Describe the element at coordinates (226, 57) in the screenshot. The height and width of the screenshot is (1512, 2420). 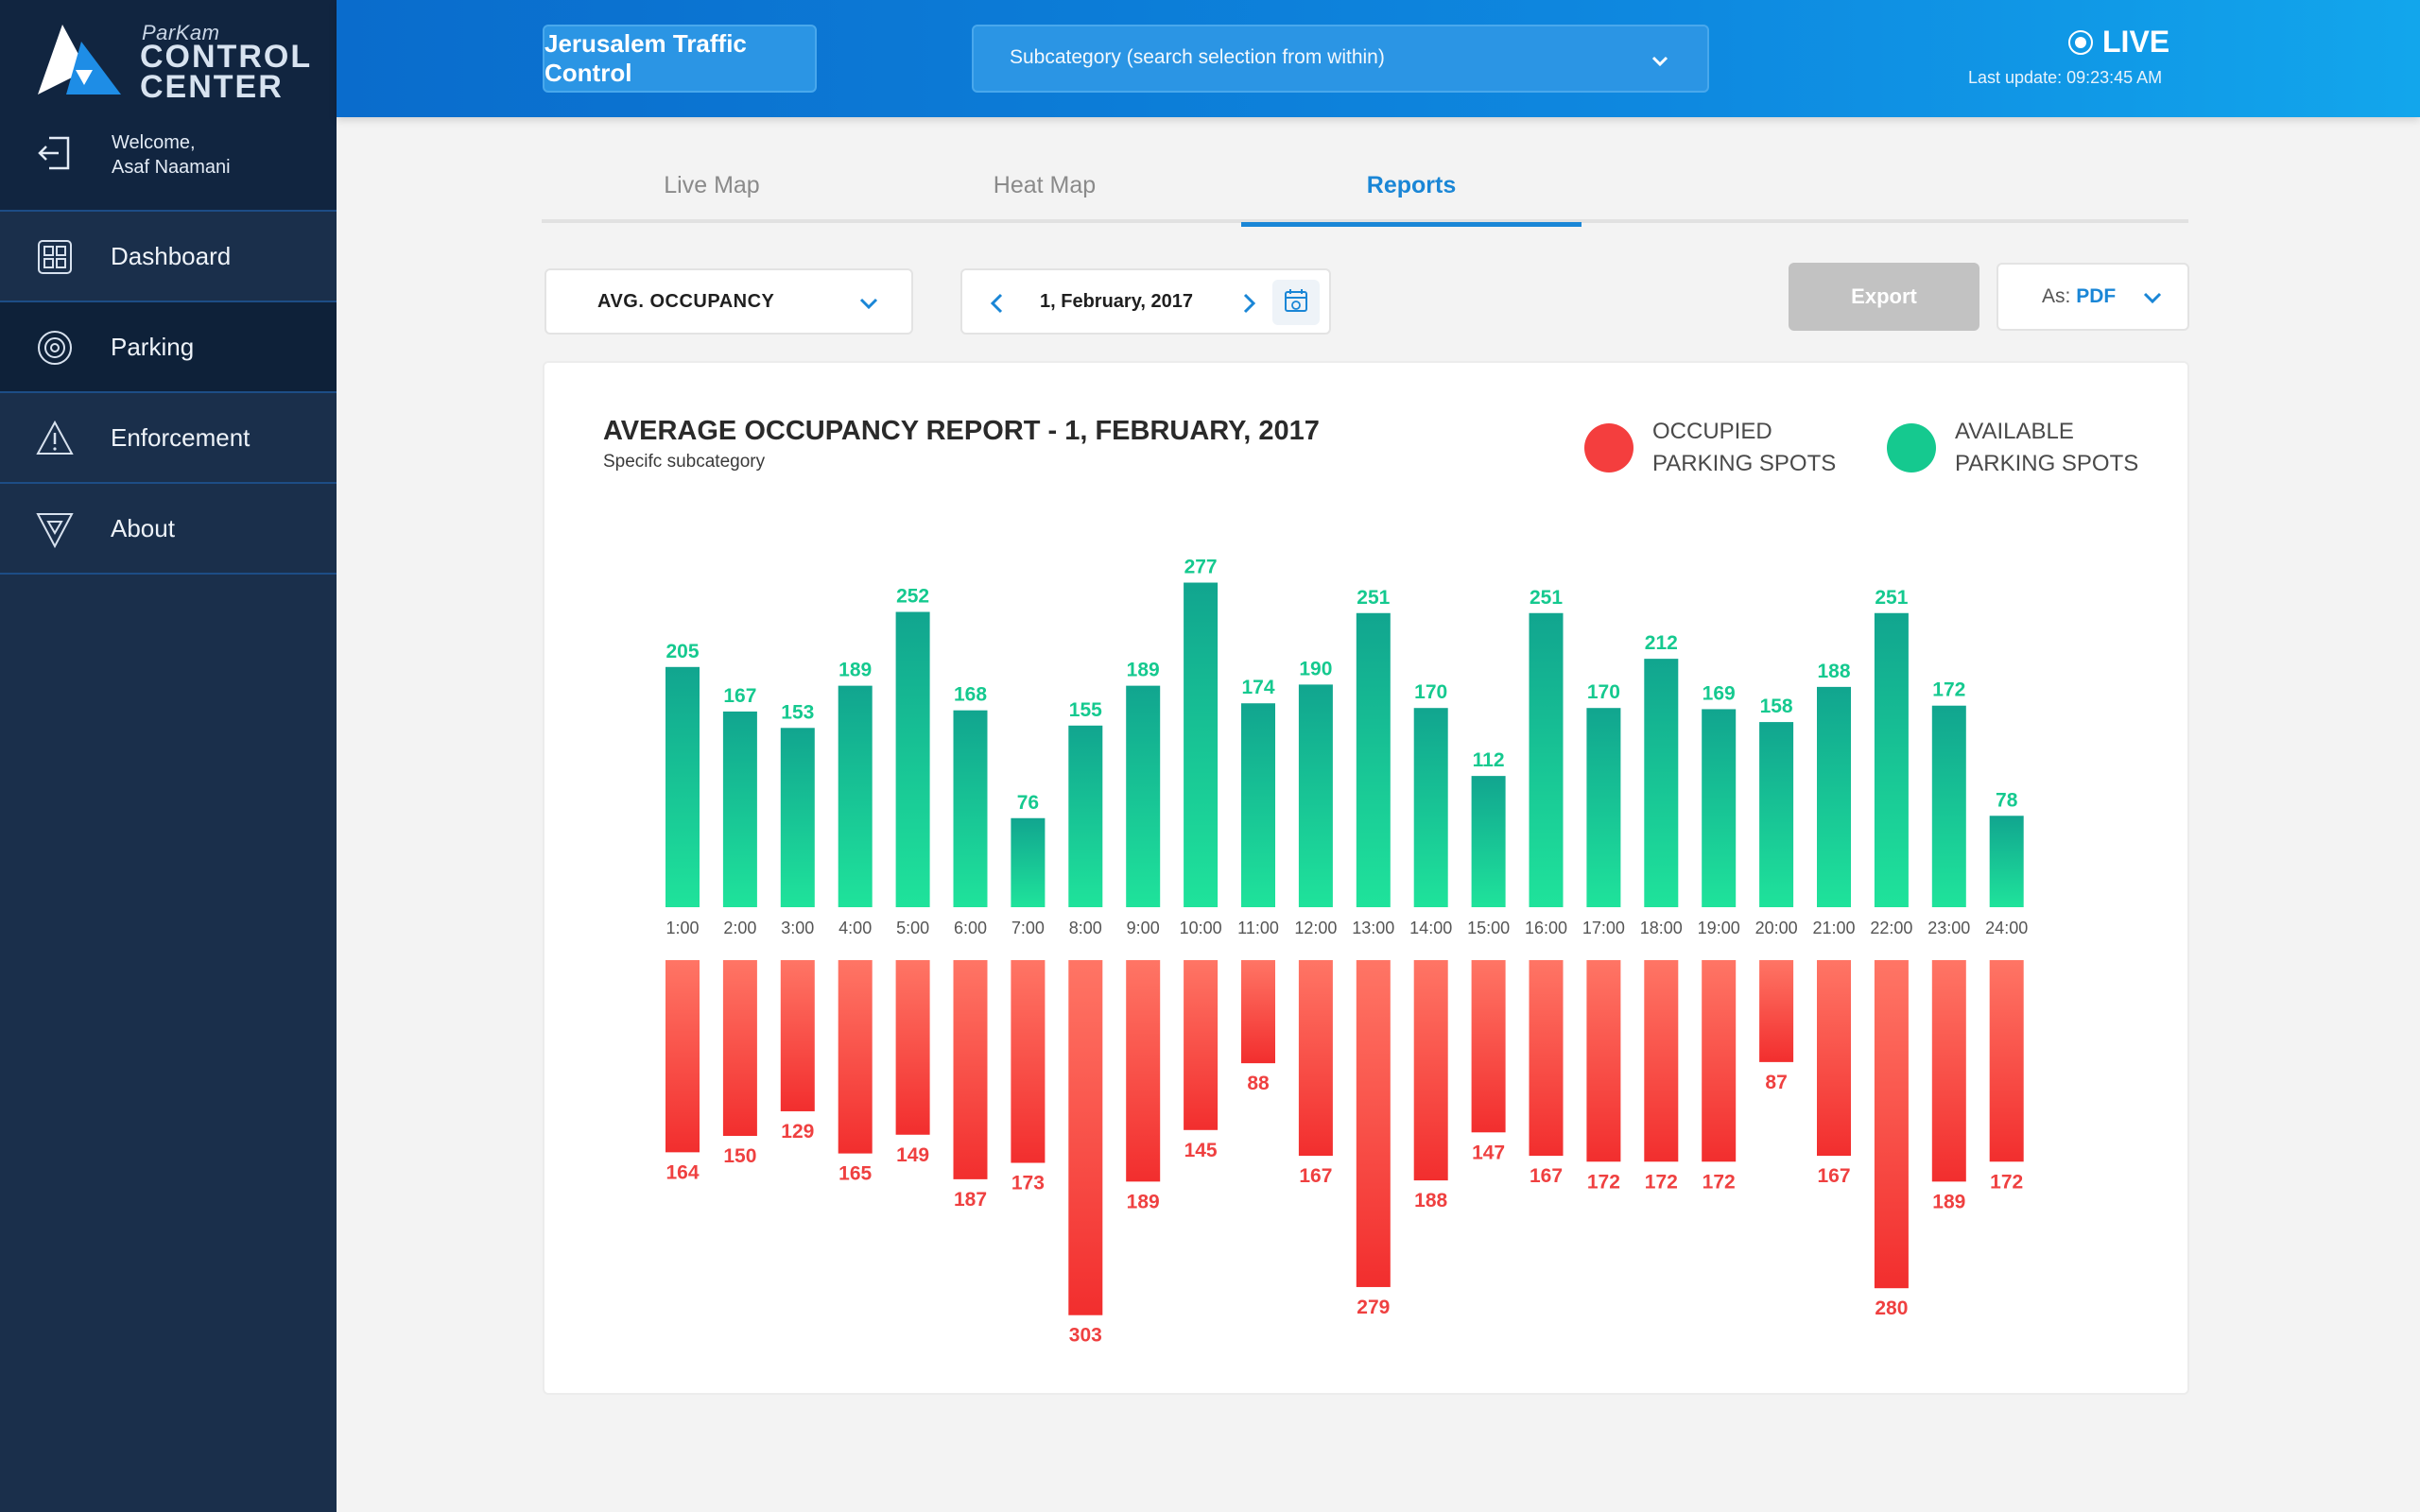
I see `brand-line-1: CONTROL` at that location.